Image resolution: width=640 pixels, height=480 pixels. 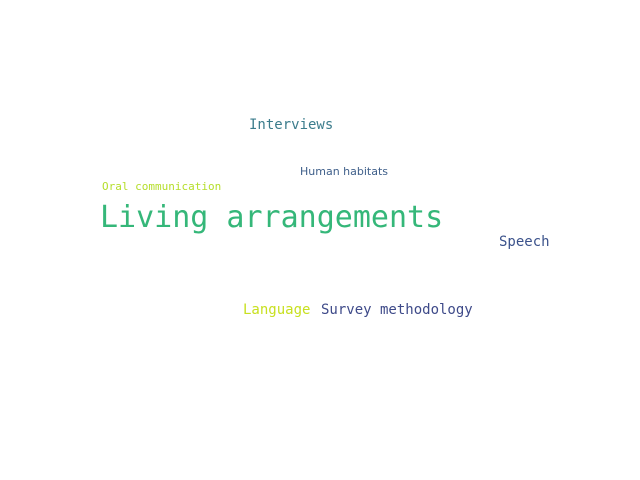 I want to click on word-survey-methodology: Survey methodology, so click(x=397, y=310).